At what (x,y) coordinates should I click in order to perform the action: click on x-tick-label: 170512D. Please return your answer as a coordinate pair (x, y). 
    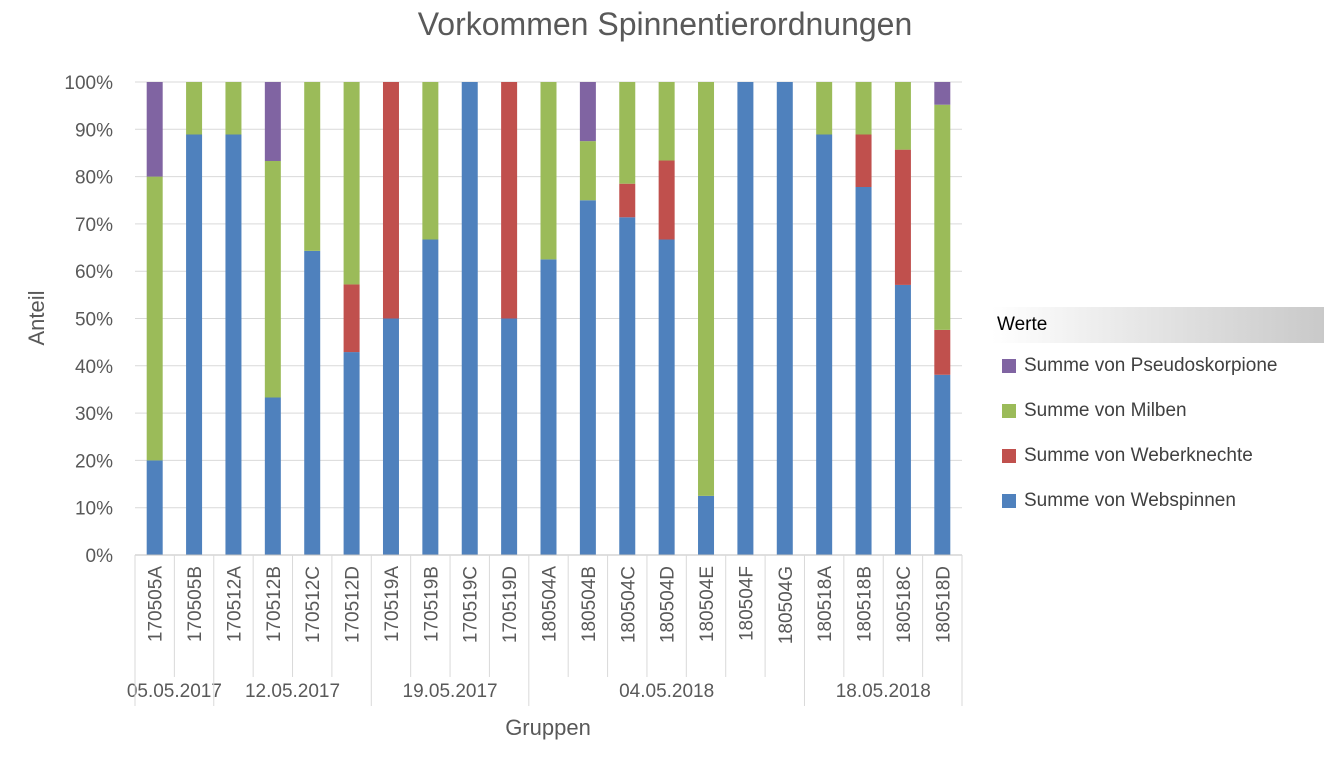
    Looking at the image, I should click on (353, 604).